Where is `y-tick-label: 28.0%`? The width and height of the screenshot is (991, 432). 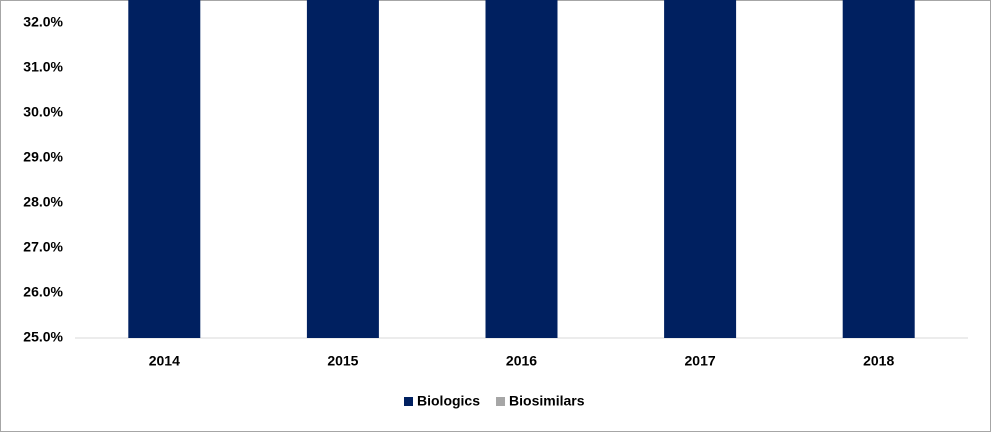
y-tick-label: 28.0% is located at coordinates (43, 202).